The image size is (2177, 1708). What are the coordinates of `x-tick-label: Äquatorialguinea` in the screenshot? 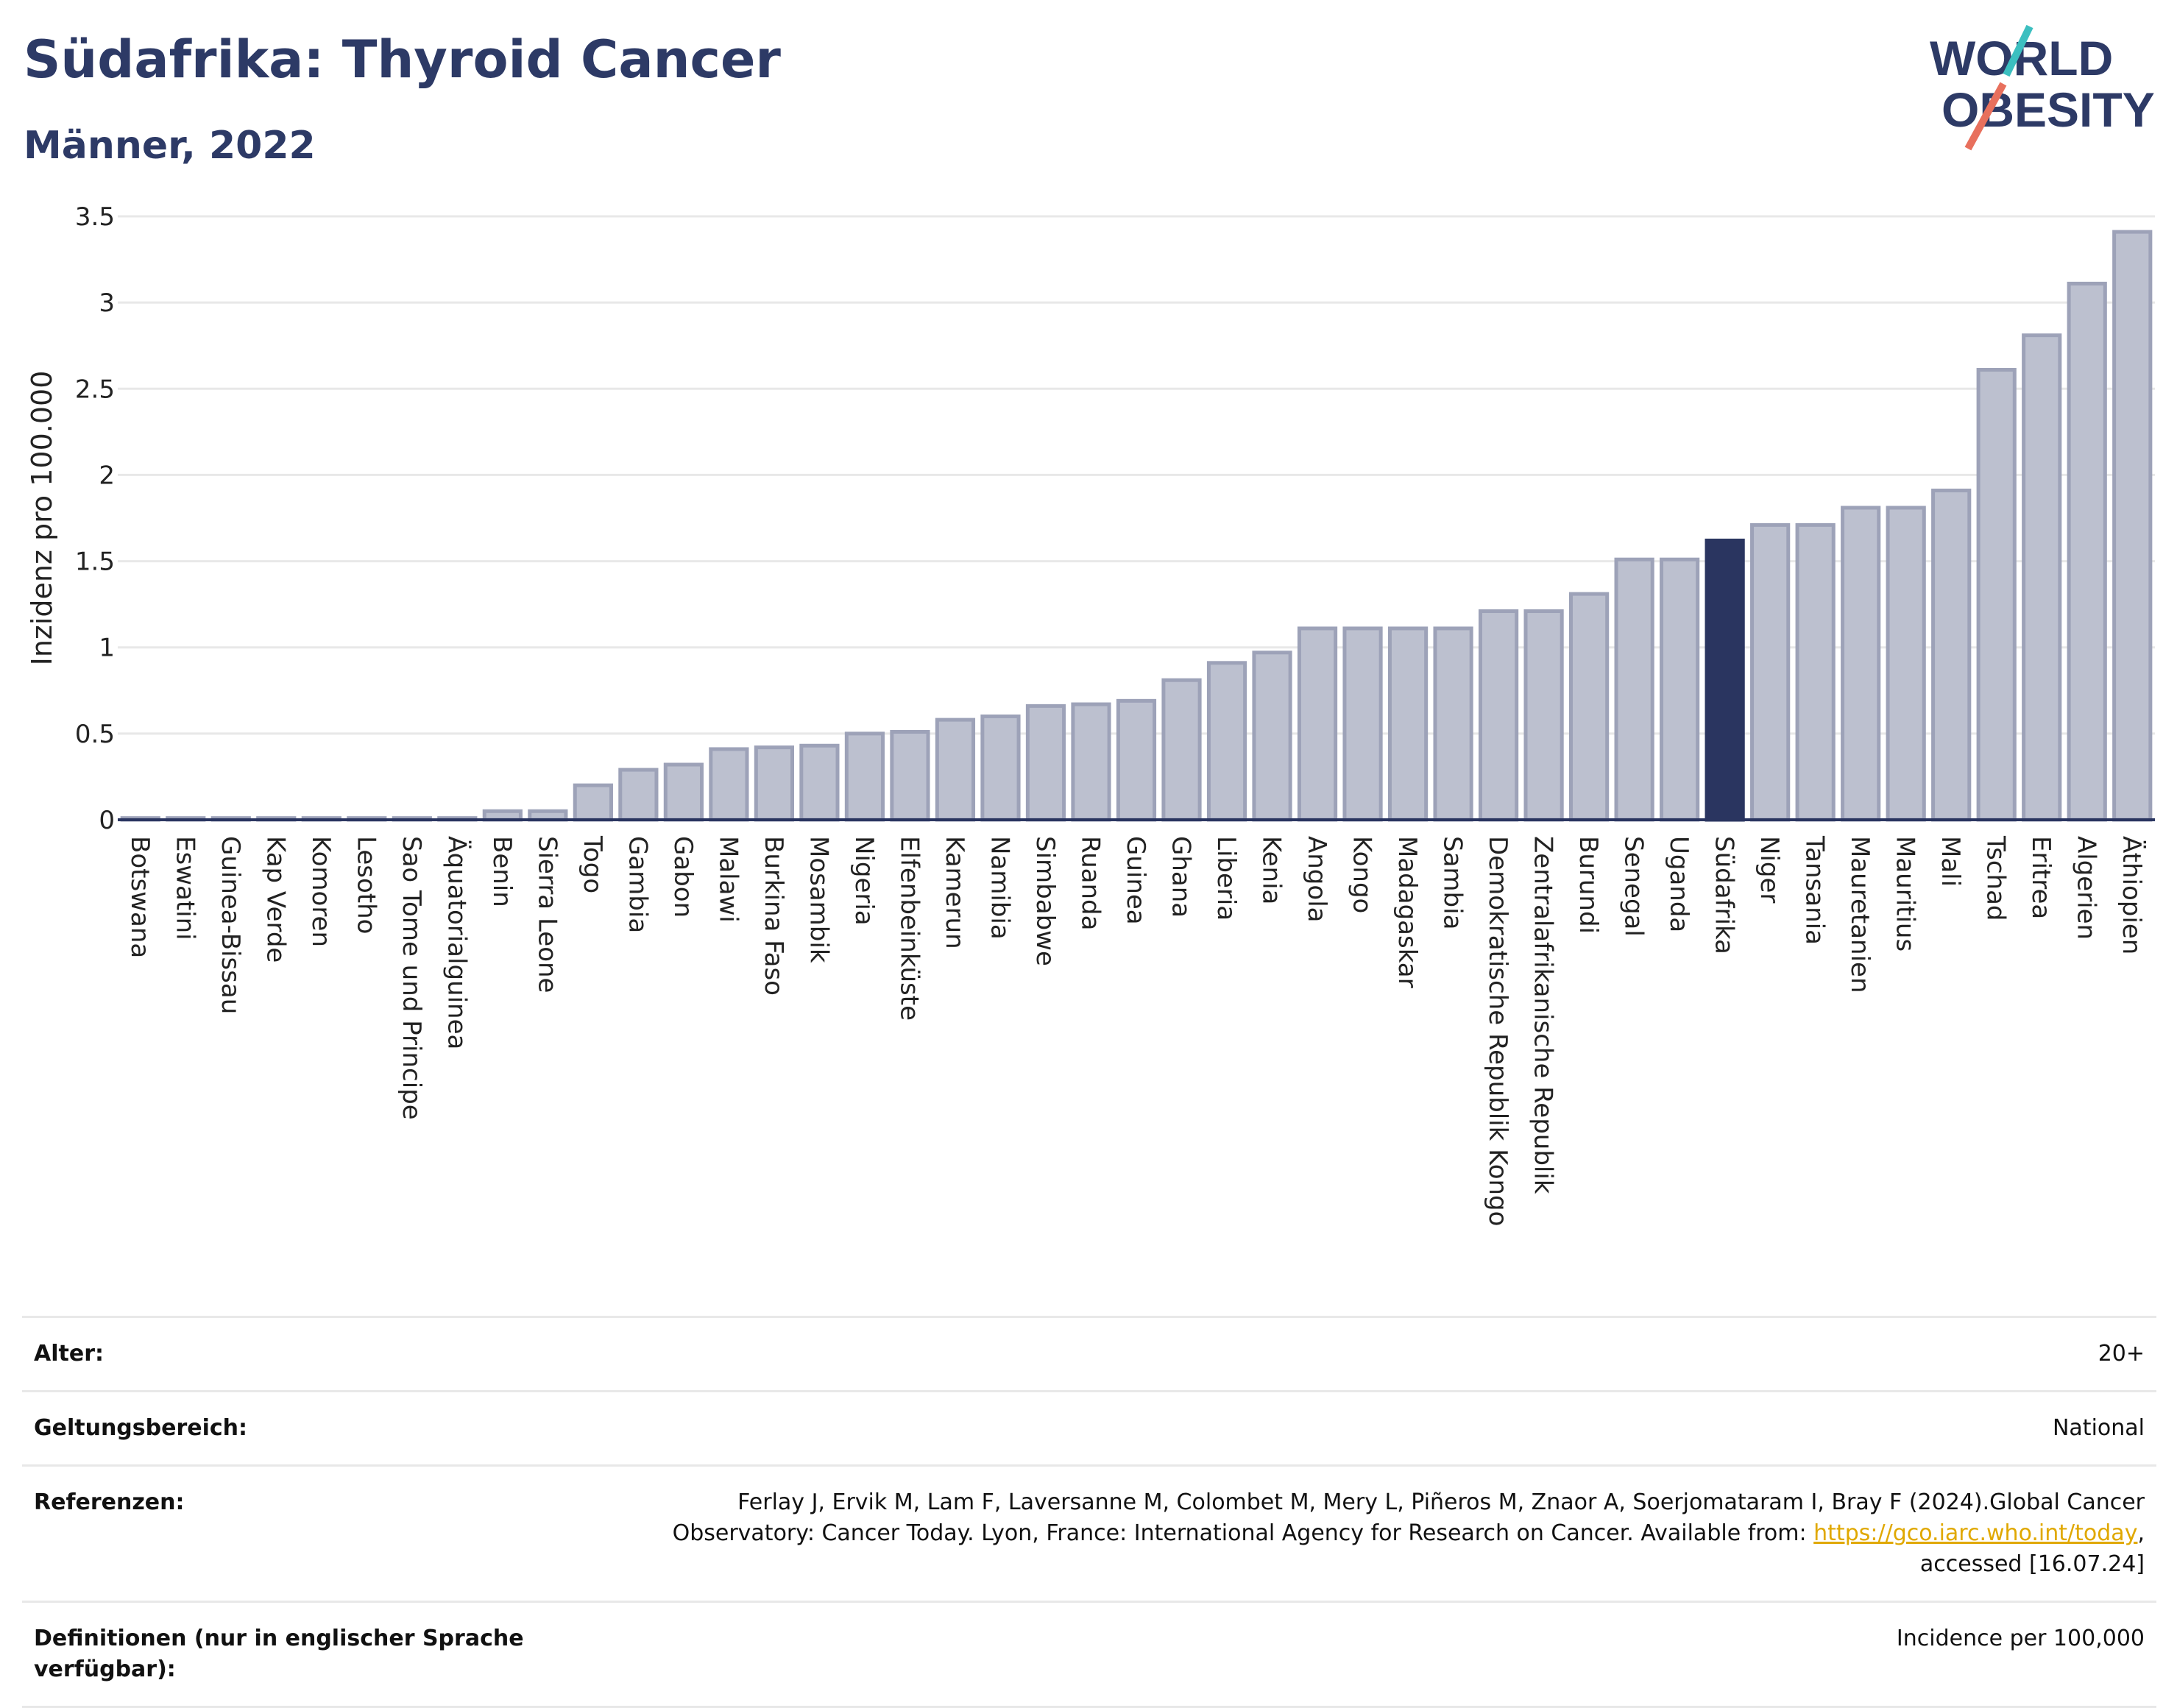 It's located at (457, 942).